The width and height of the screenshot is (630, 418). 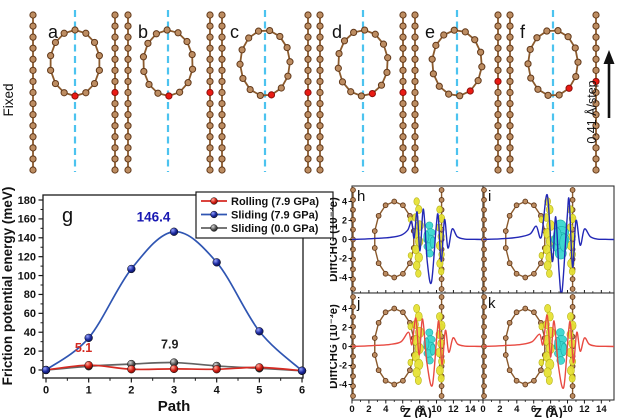 What do you see at coordinates (344, 202) in the screenshot?
I see `y-tick-label: 4` at bounding box center [344, 202].